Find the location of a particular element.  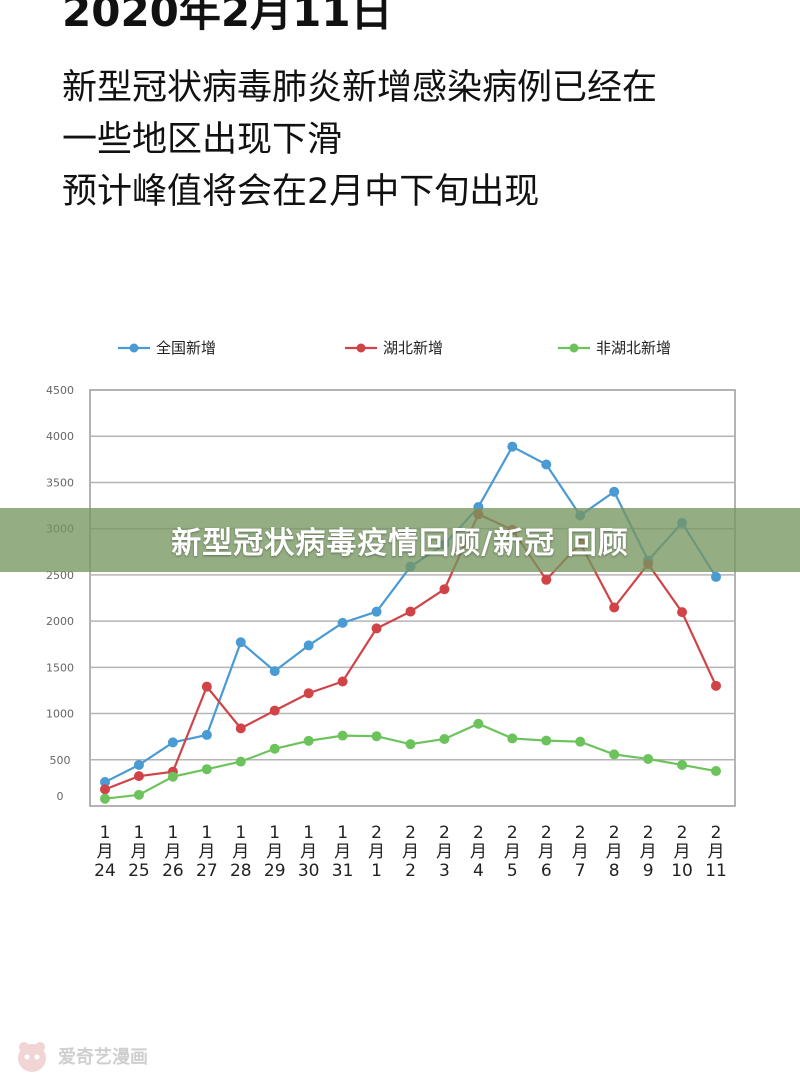

watermark: 爱奇艺漫画 is located at coordinates (81, 1056).